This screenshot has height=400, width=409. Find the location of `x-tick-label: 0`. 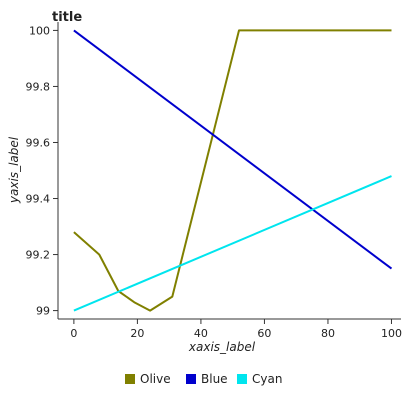

x-tick-label: 0 is located at coordinates (73, 333).